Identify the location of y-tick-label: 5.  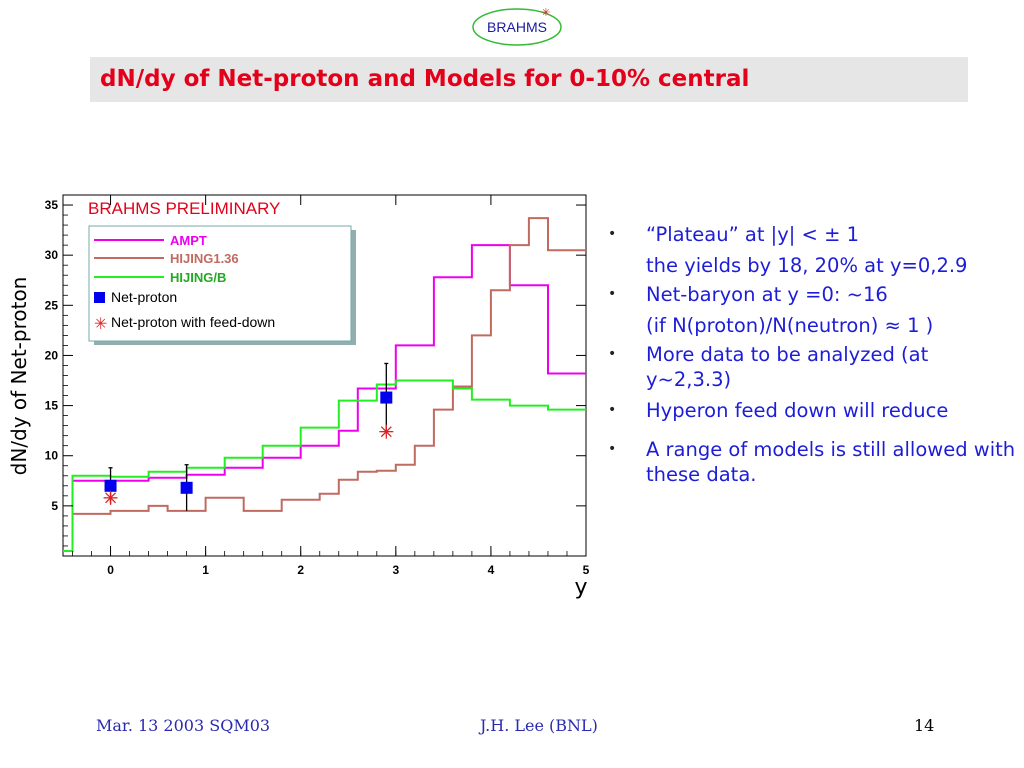
(54, 506).